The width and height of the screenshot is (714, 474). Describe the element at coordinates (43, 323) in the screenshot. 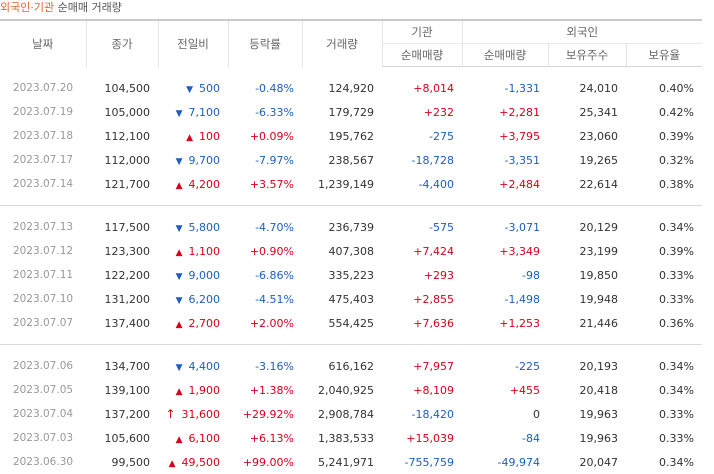

I see `cell-date: 2023.07.07` at that location.